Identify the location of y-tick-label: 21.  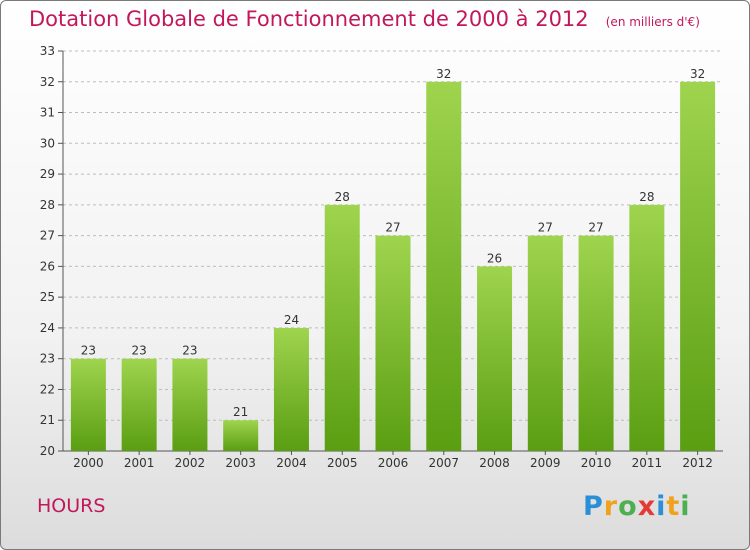
(47, 420).